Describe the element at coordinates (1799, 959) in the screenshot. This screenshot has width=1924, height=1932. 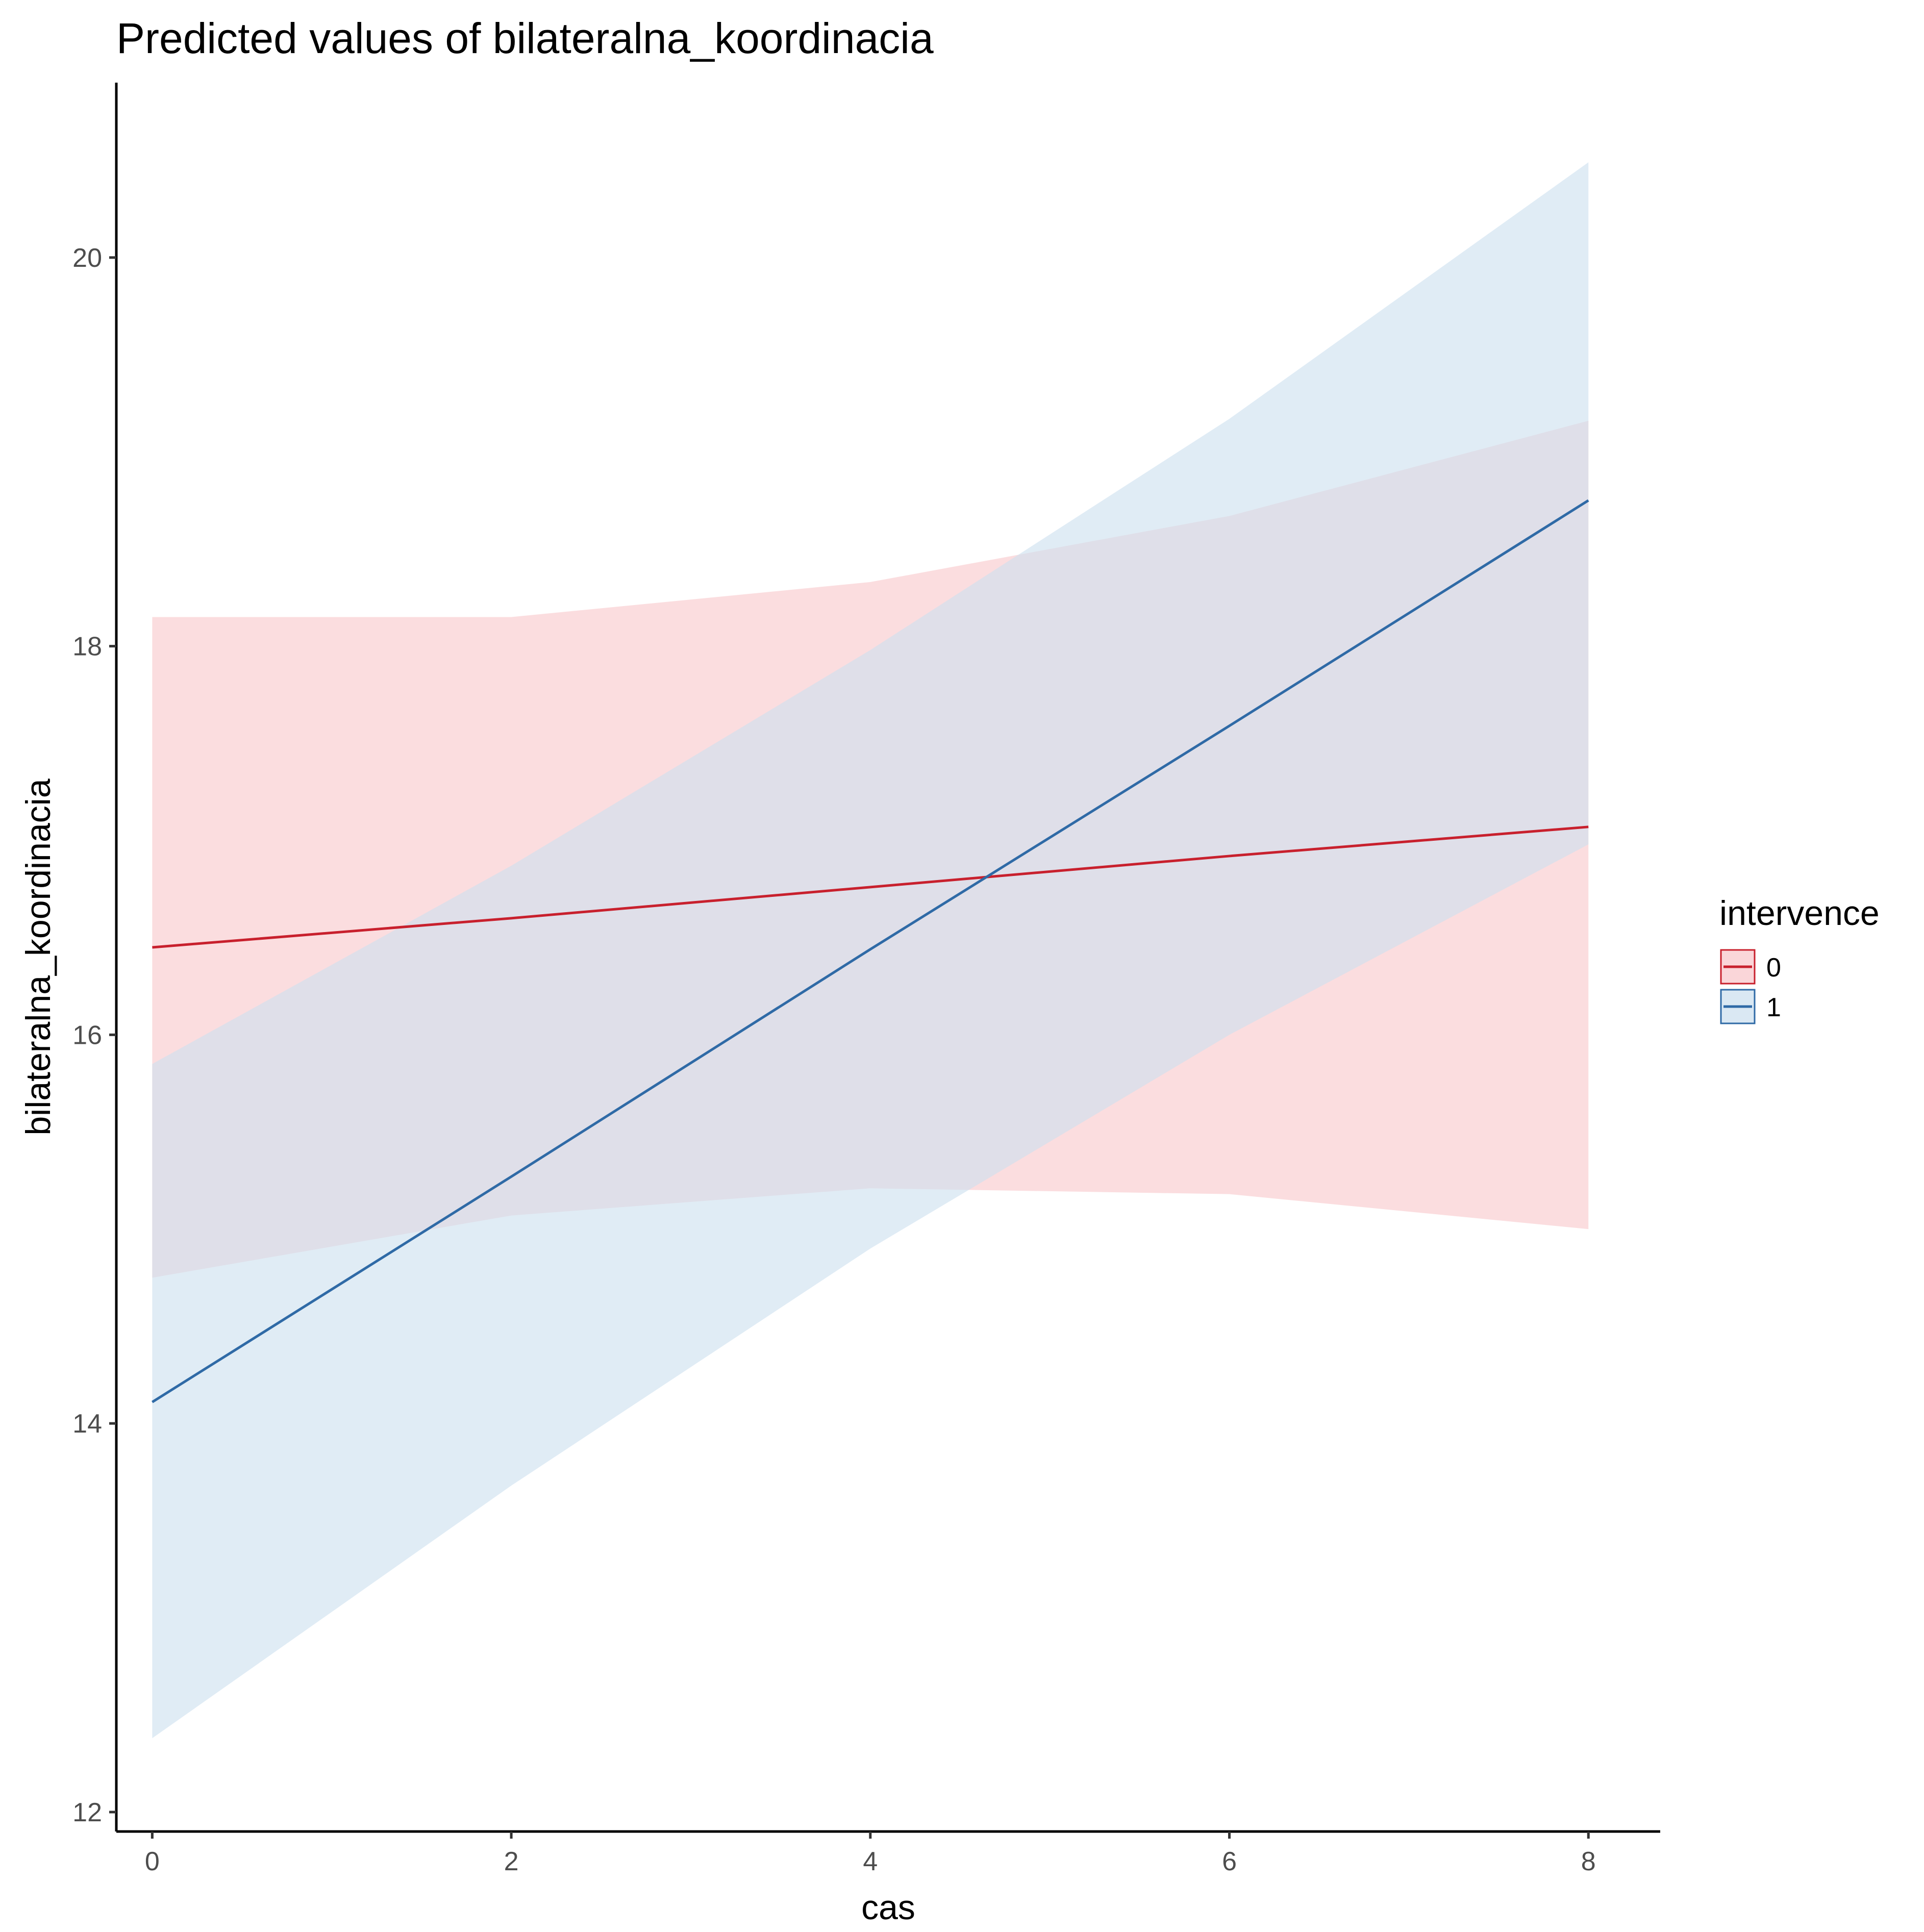
I see `legend: intervence 0 1` at that location.